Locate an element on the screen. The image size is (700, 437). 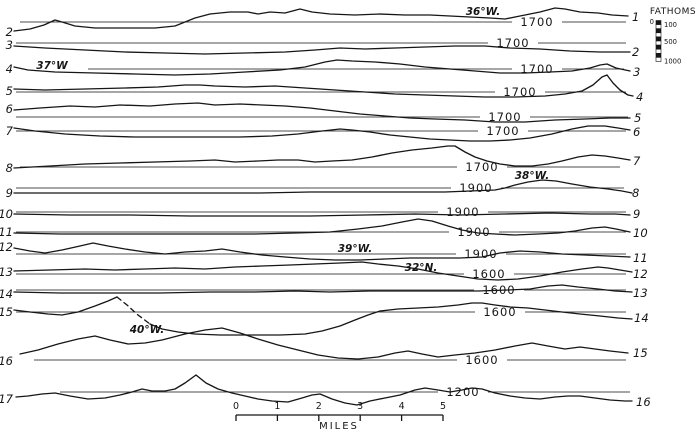
profile-left-number: 9 is located at coordinates (9, 193).